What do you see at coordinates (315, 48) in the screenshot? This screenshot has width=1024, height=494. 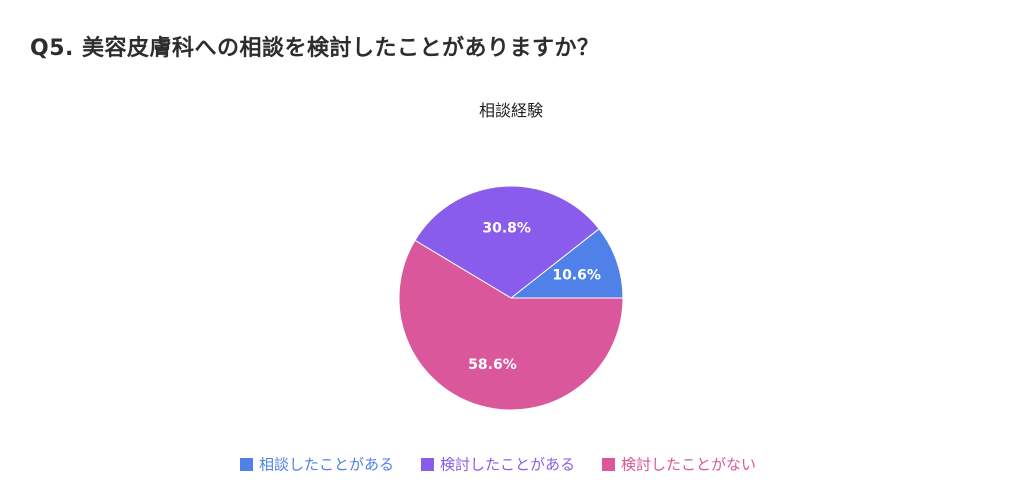 I see `page-title: Q5. 美容皮膚科への相談を検討したことがありますか？` at bounding box center [315, 48].